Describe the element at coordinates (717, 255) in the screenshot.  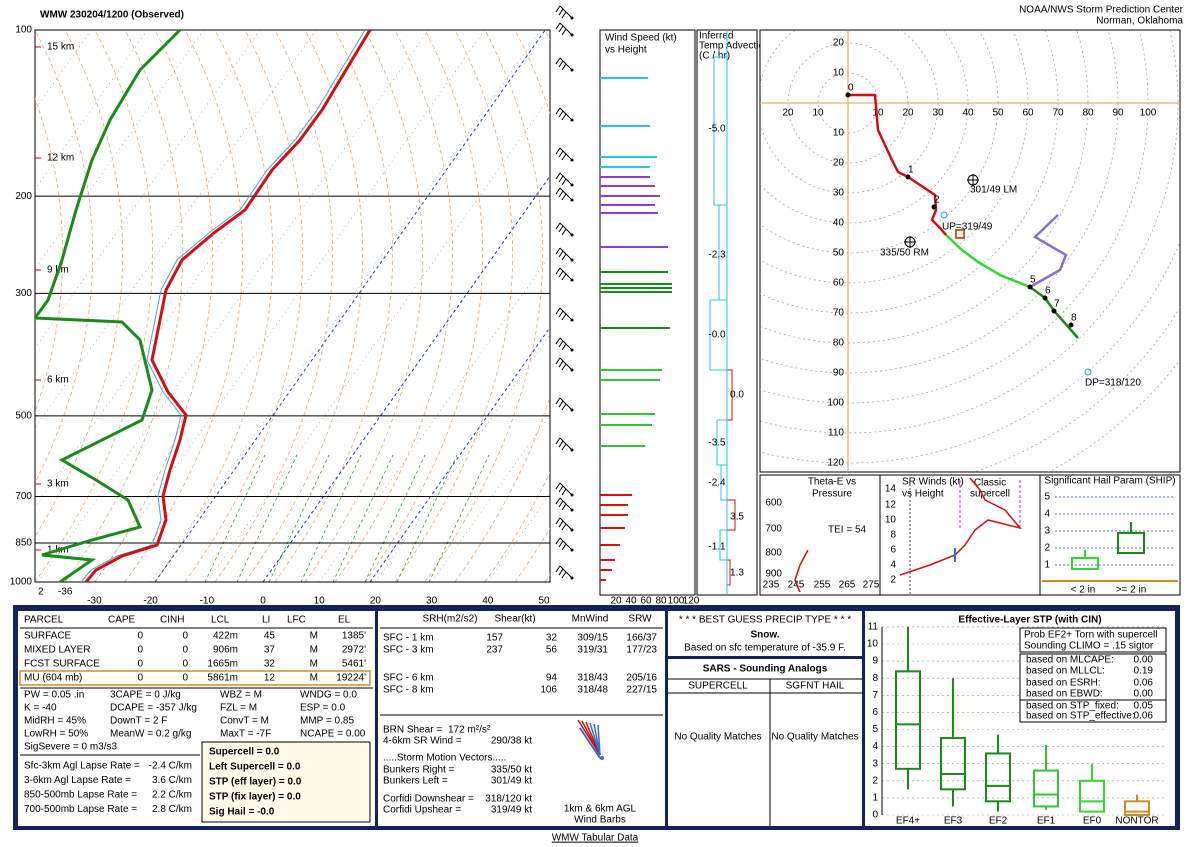
I see `advection-value: -2.3` at that location.